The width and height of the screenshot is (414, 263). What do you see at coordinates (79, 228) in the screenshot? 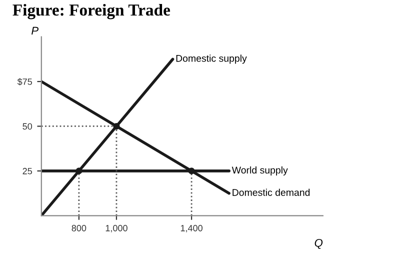
I see `x-tick-label: 800` at bounding box center [79, 228].